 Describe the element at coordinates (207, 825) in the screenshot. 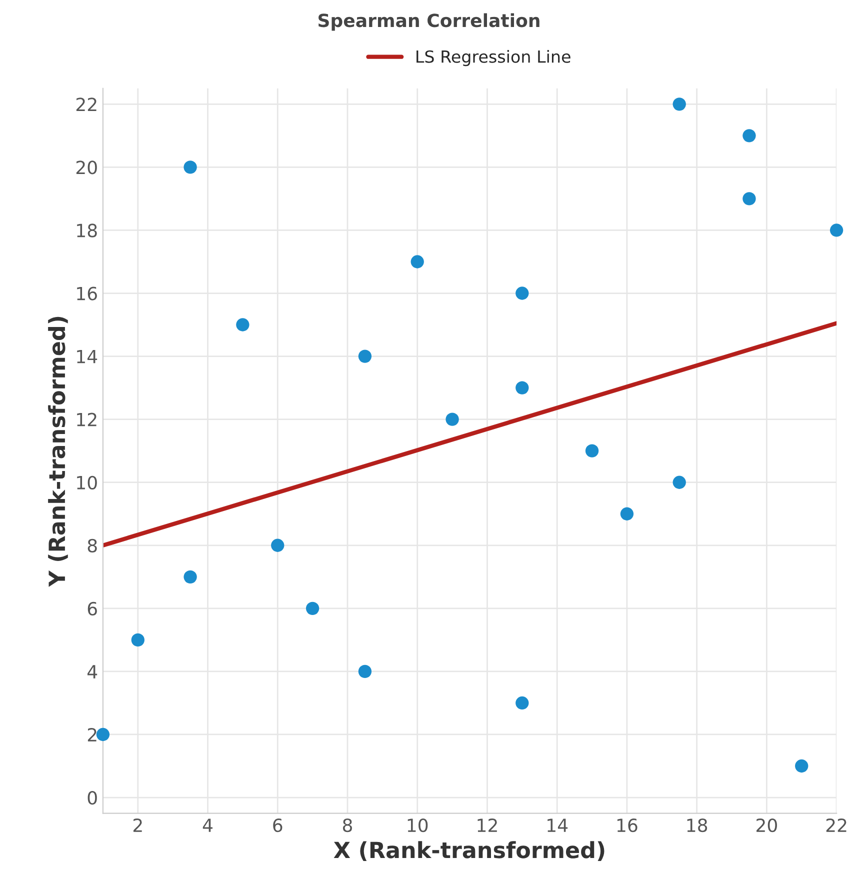

I see `x-tick-label: 4` at that location.